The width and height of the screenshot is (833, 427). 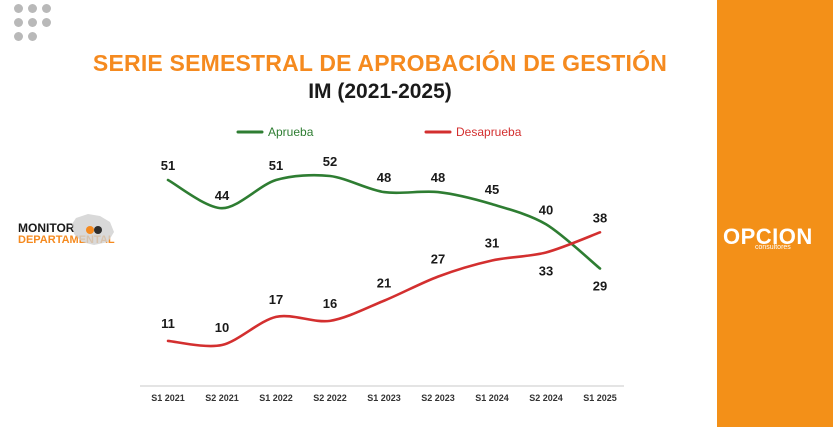 I want to click on x-tick-label: S2 2023, so click(x=438, y=398).